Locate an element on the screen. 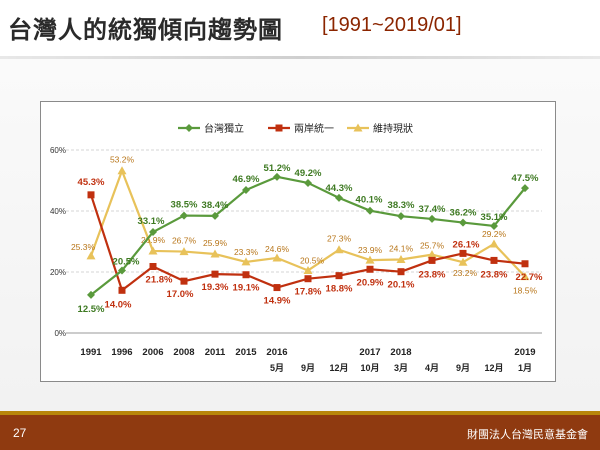 This screenshot has width=600, height=450. legend-marker-status_quo is located at coordinates (358, 127).